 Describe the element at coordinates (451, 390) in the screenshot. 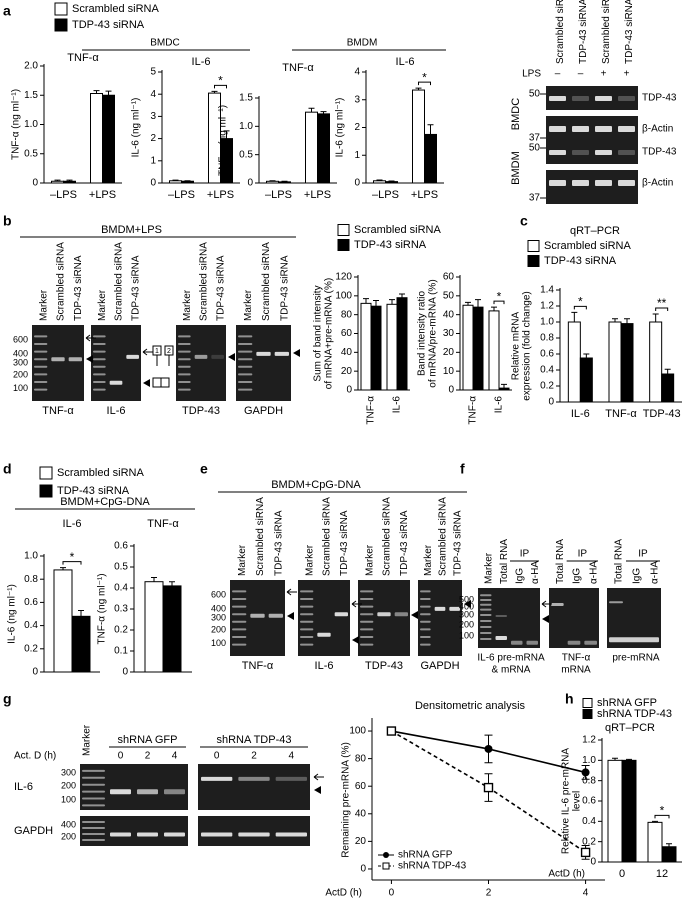

I see `y-tick-label: 0` at that location.